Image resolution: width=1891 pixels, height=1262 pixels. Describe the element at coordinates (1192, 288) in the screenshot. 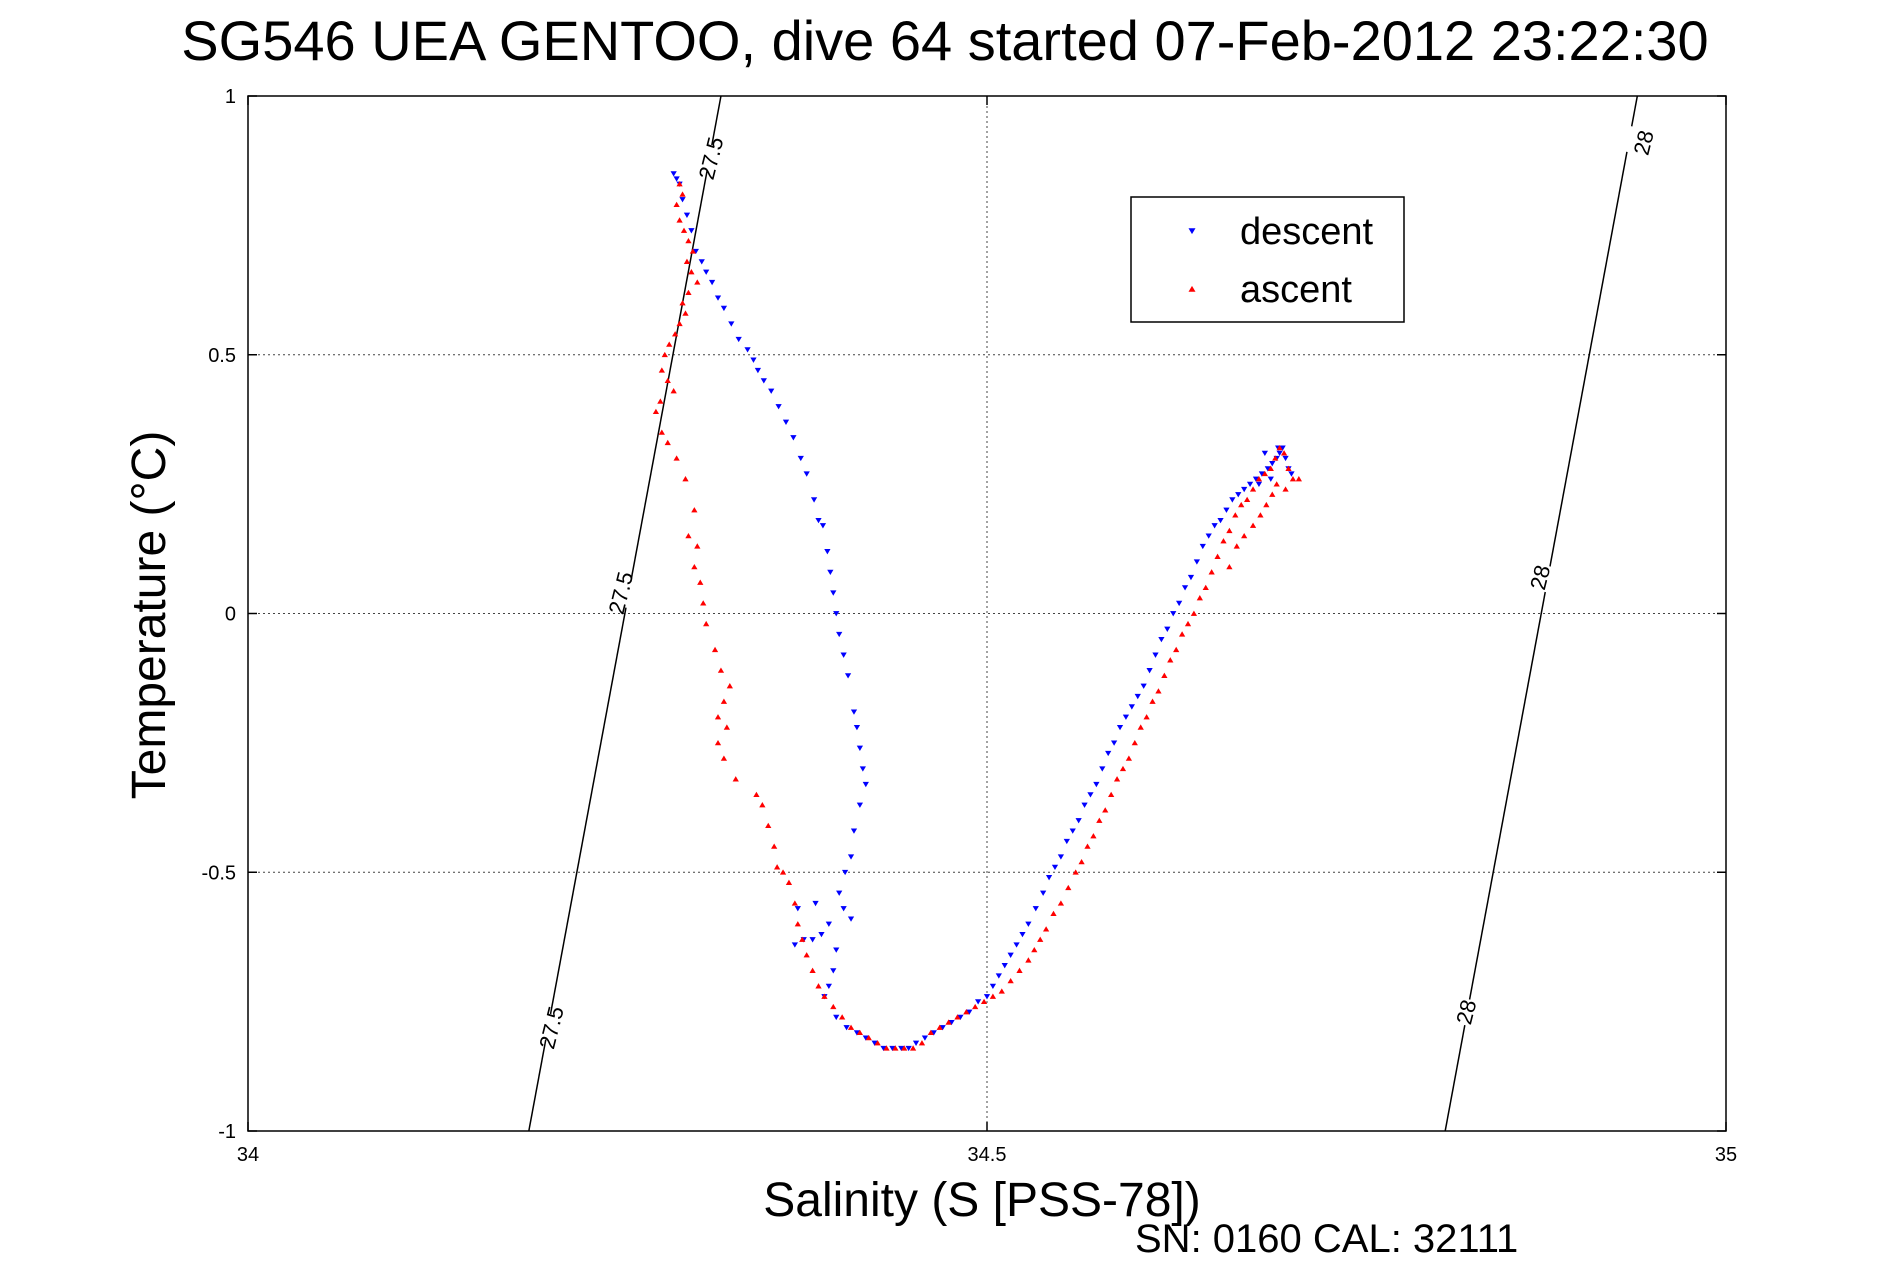

I see `legend-marker-ascent` at that location.